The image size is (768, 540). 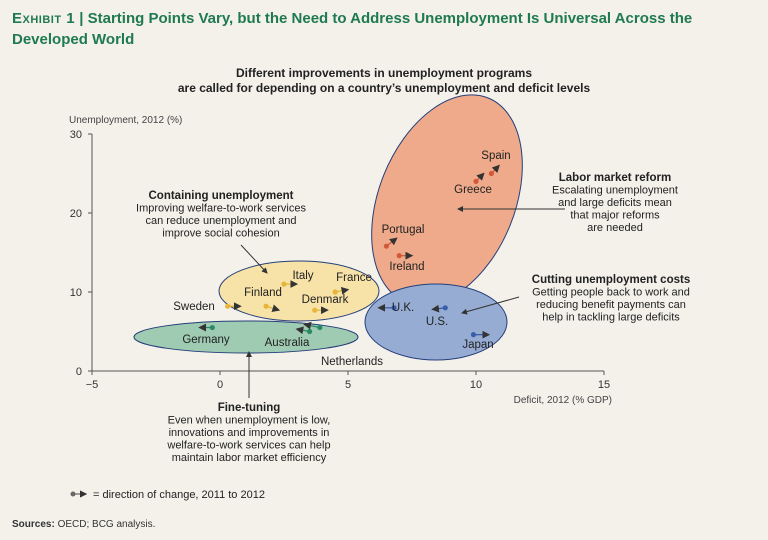 I want to click on point-netherlands: Netherlands, so click(x=343, y=344).